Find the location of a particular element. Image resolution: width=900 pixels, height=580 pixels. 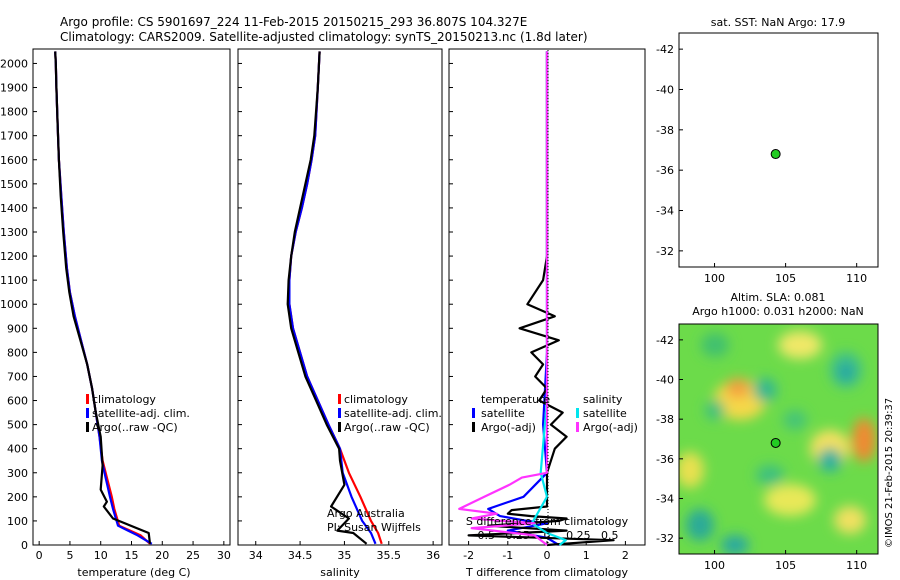

depth-tick-label: 1200 is located at coordinates (14, 256).